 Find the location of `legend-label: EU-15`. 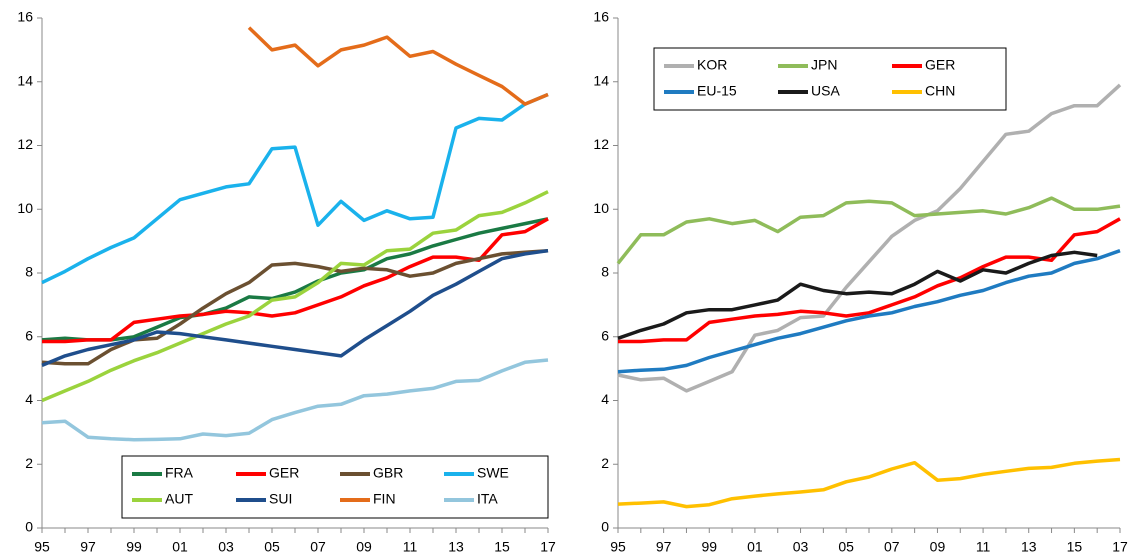

legend-label: EU-15 is located at coordinates (717, 91).